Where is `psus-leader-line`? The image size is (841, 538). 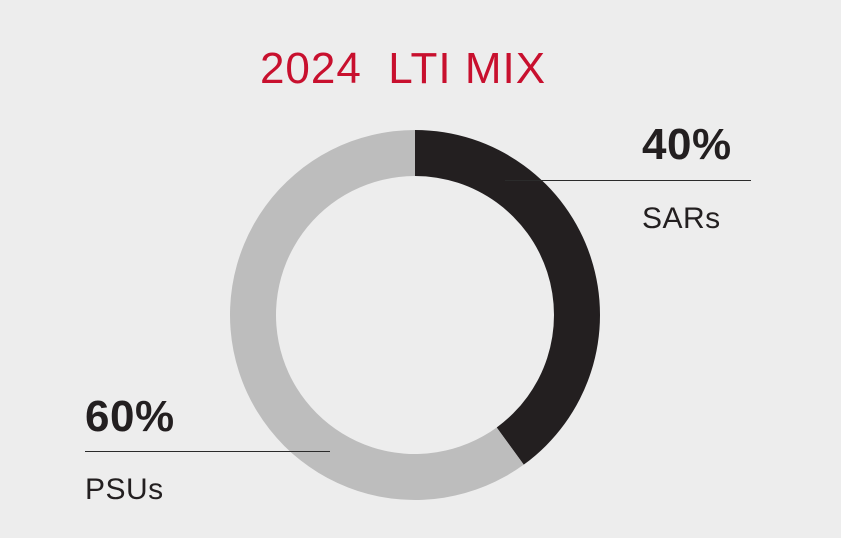 psus-leader-line is located at coordinates (207, 451).